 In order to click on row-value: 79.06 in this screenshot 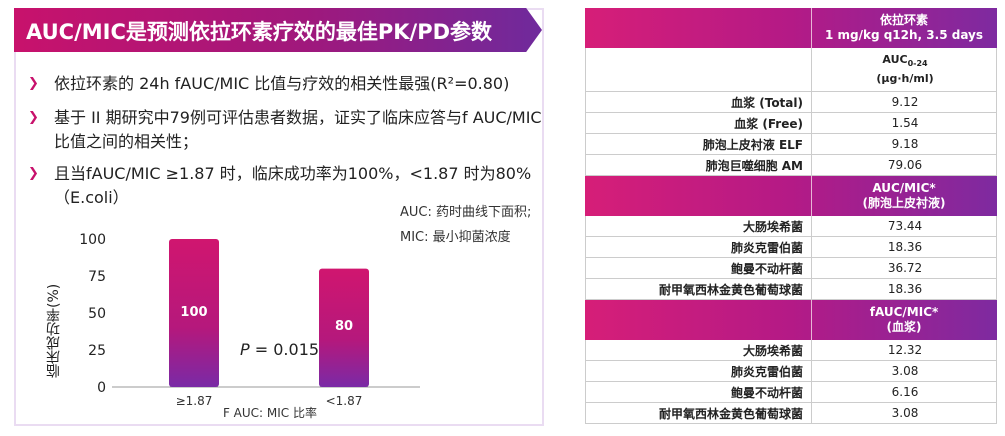, I will do `click(905, 165)`.